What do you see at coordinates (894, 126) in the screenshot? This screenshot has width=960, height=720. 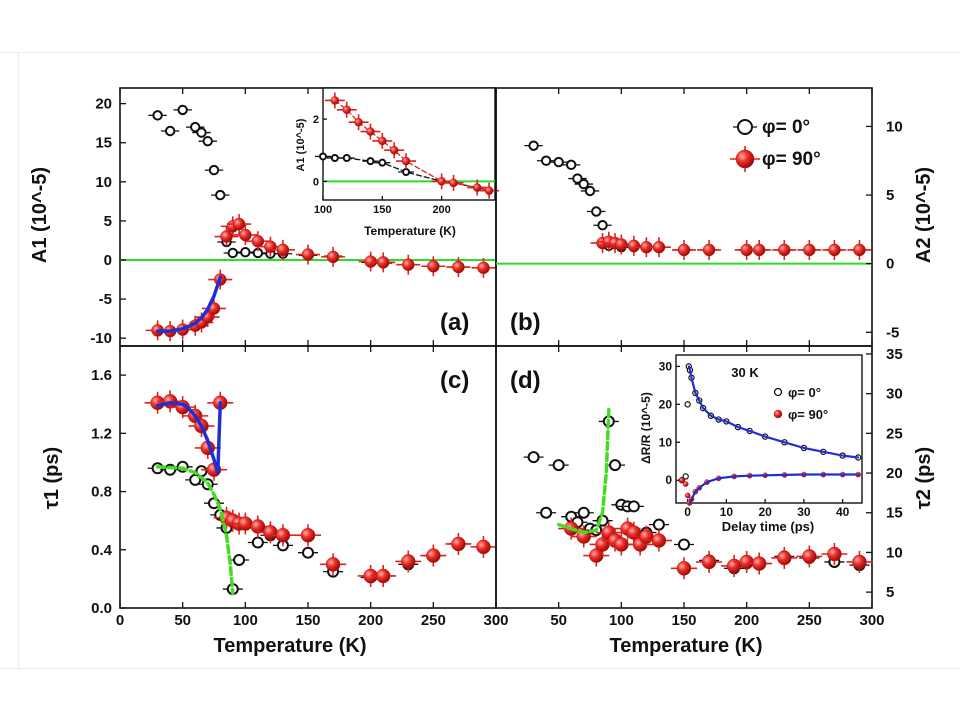 I see `panel-b-ytick-label-3: 10` at bounding box center [894, 126].